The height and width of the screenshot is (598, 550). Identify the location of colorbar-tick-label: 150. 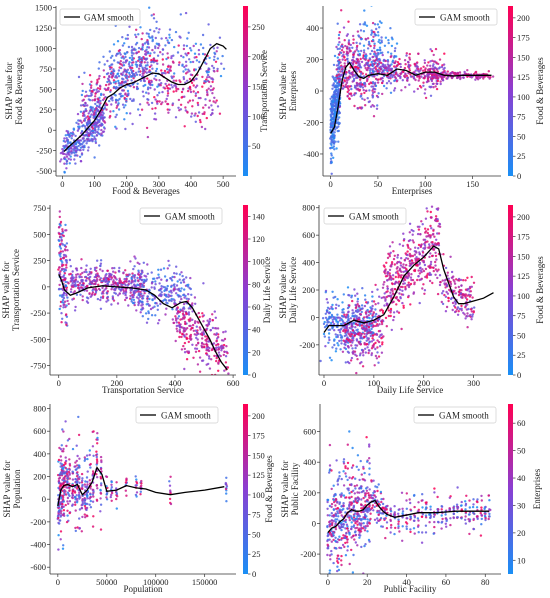
(523, 256).